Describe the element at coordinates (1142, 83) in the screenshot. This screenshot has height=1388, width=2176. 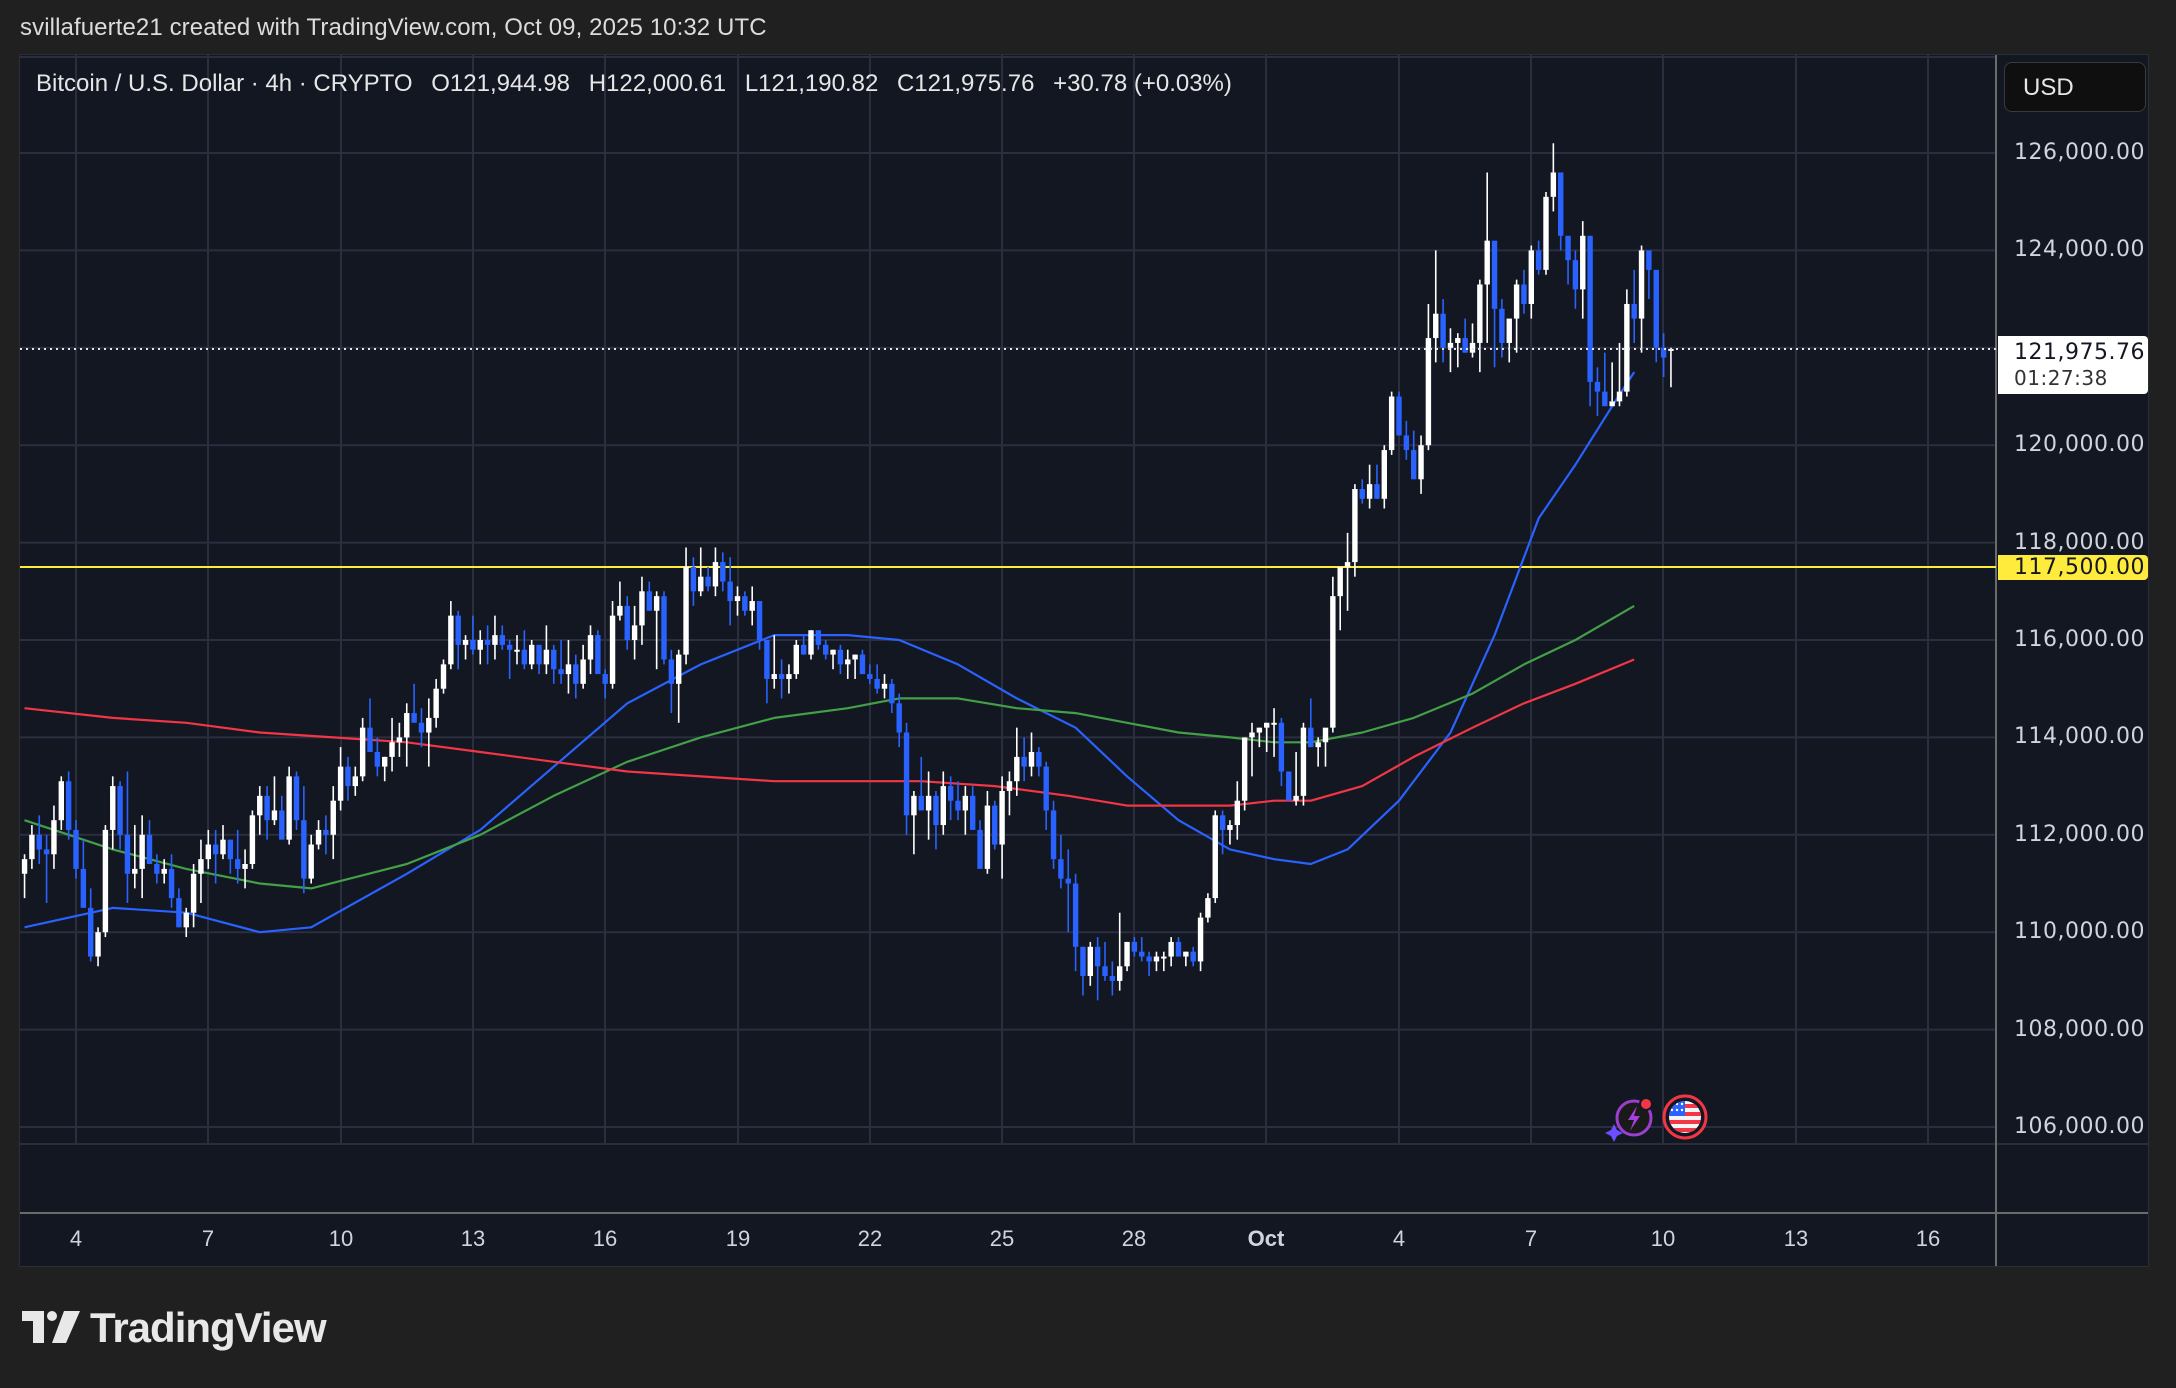
I see `ohlc-change: +30.78 (+0.03%)` at that location.